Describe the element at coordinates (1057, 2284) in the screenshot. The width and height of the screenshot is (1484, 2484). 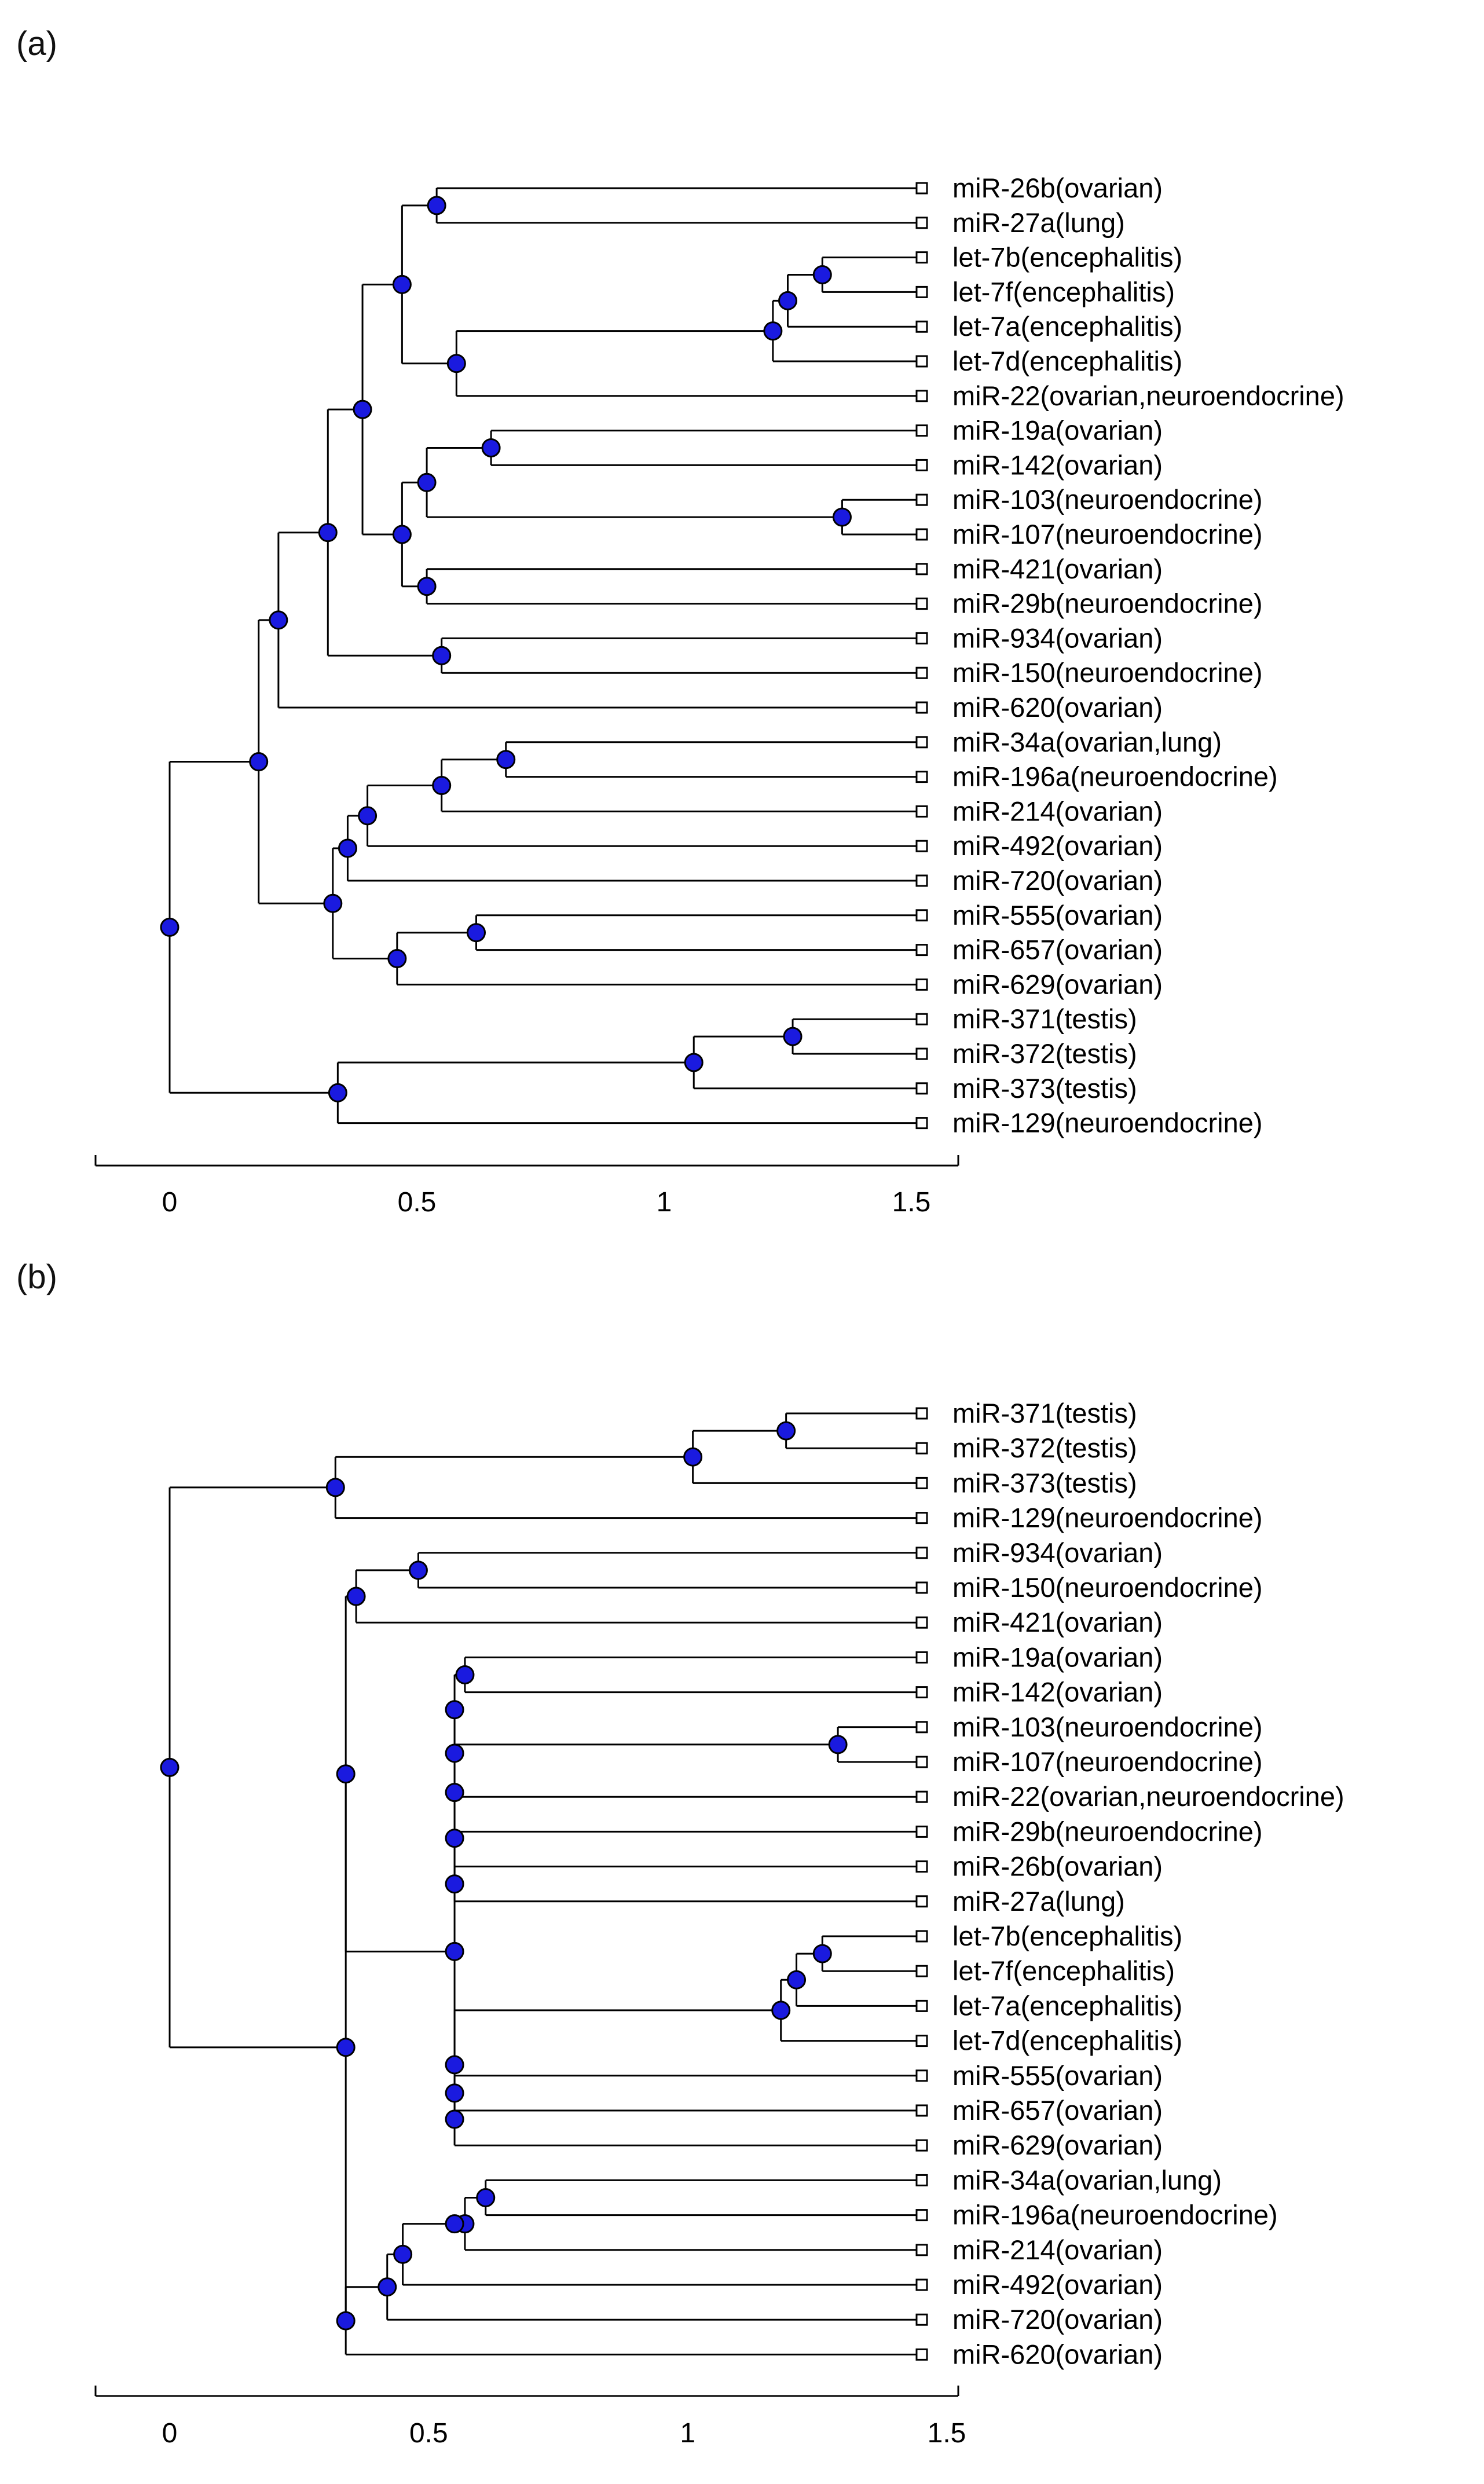
I see `leaf-label: miR-492(ovarian)` at that location.